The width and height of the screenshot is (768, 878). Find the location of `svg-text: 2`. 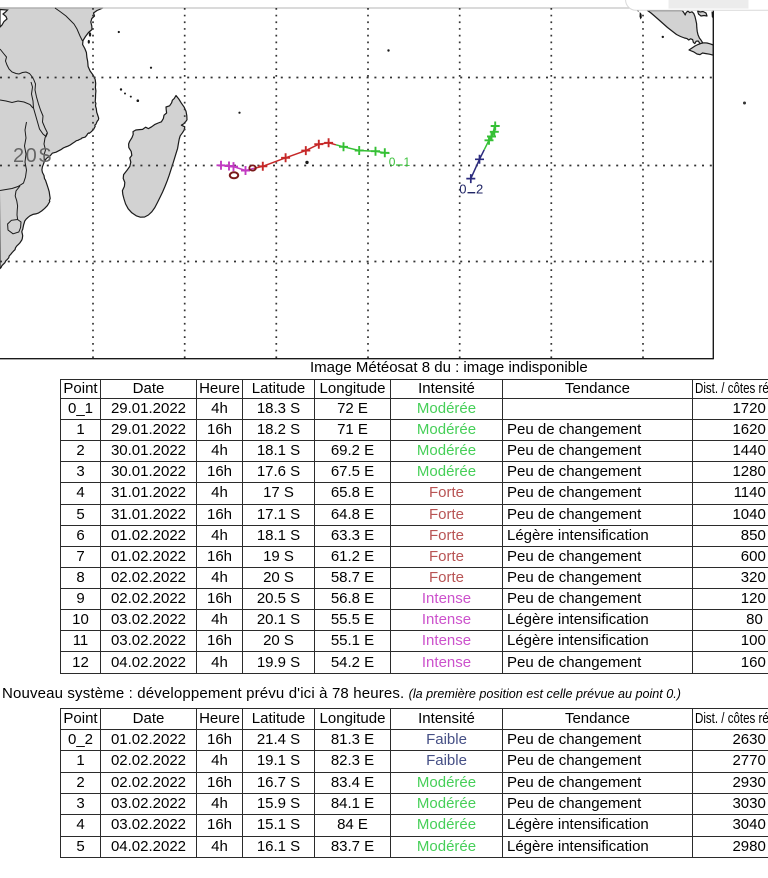

svg-text: 2 is located at coordinates (479, 189).